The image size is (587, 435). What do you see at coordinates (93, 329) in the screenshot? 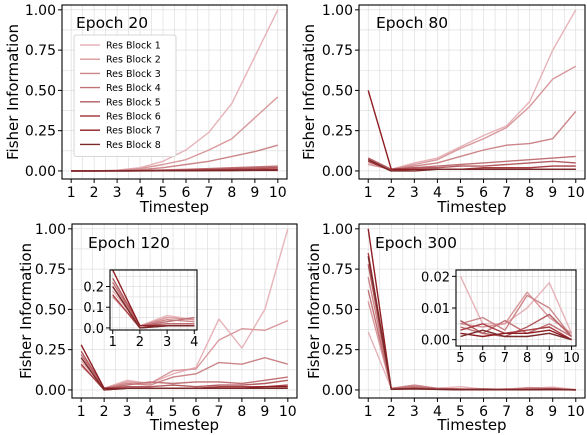
I see `y-tick-label: 0.0` at bounding box center [93, 329].